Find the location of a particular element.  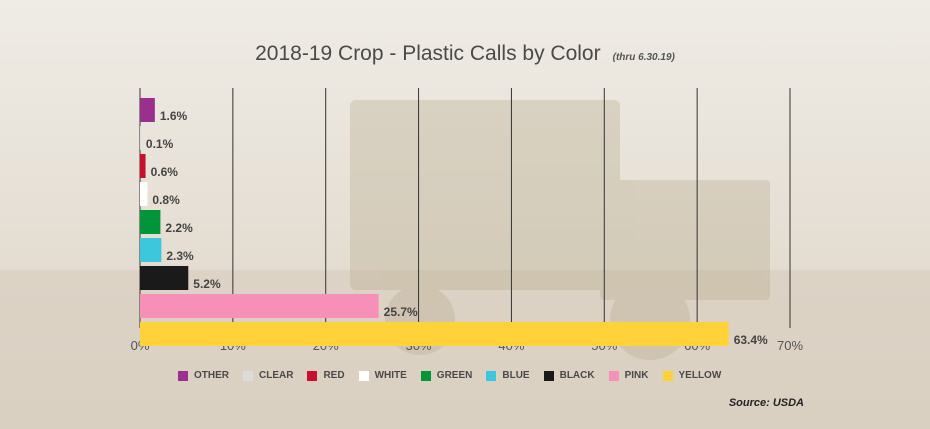

legend-item-black: BLACK is located at coordinates (569, 375).